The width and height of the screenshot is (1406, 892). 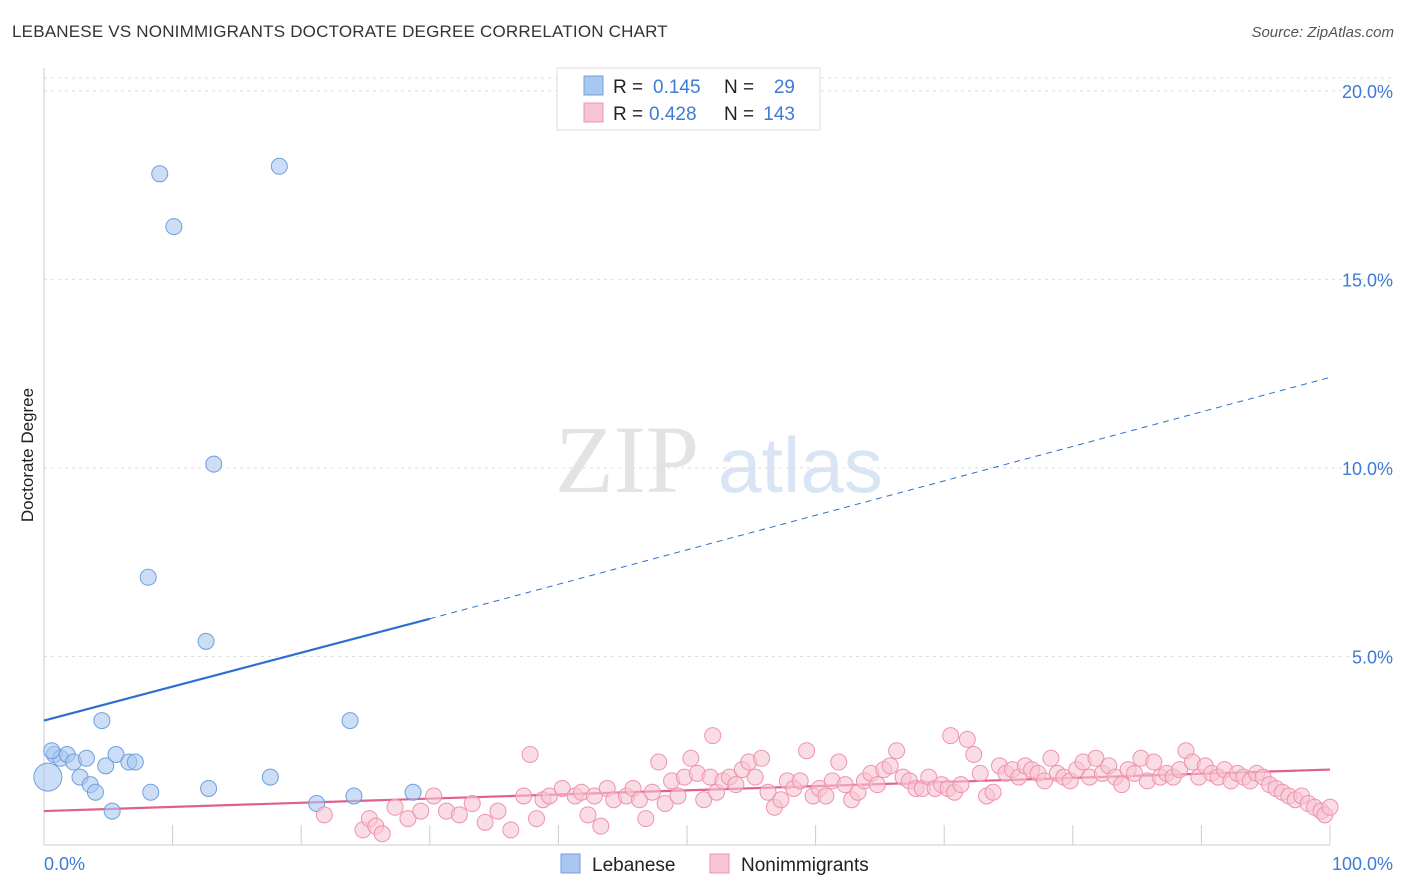 What do you see at coordinates (593, 112) in the screenshot?
I see `legend-swatch-nonimmigrants` at bounding box center [593, 112].